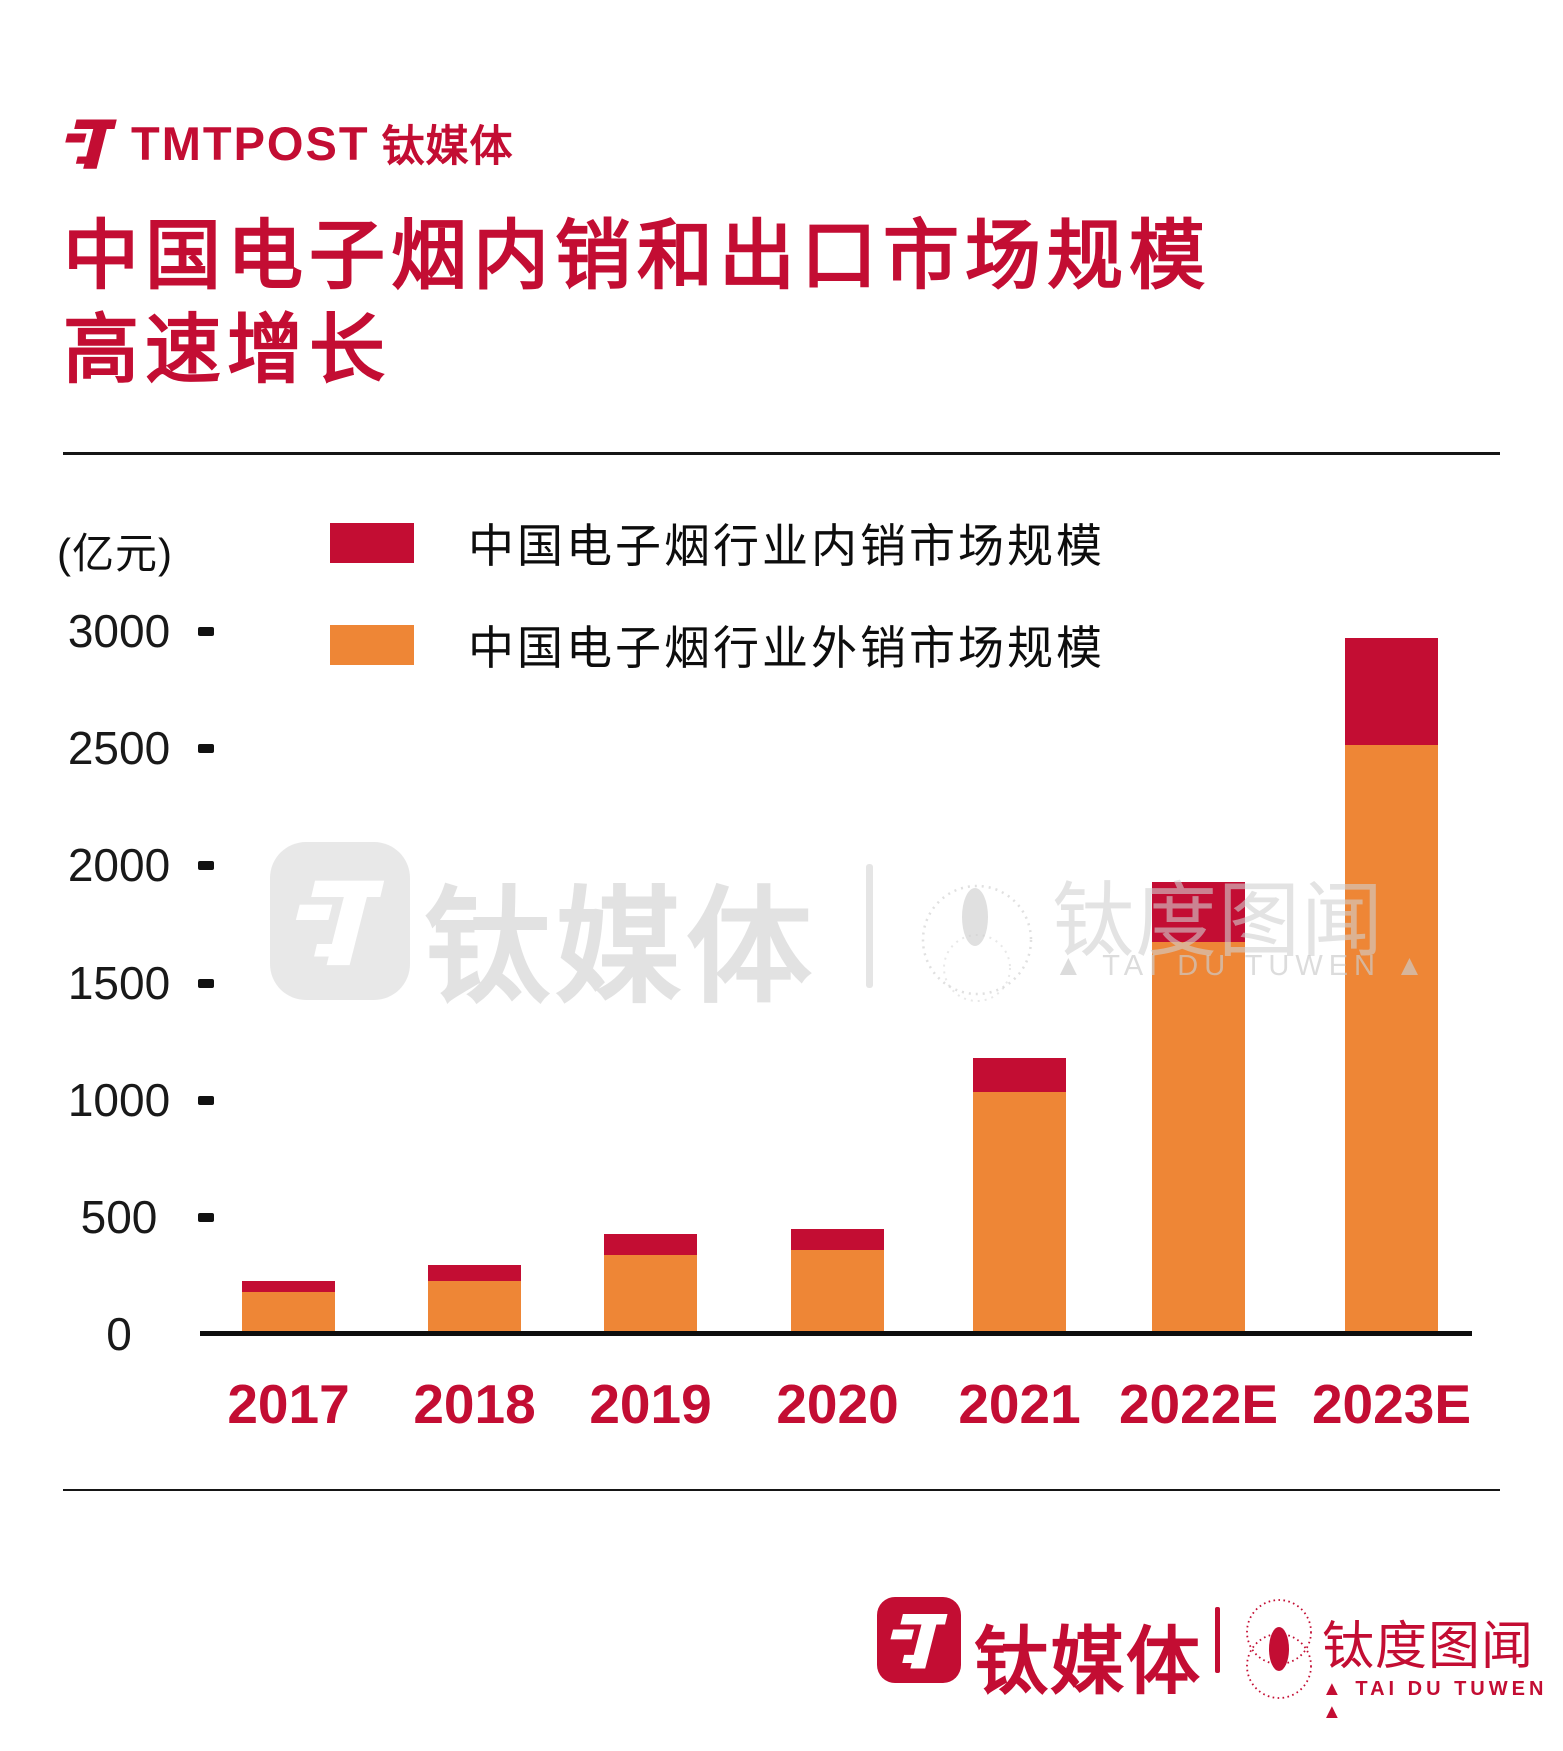 This screenshot has height=1751, width=1563. I want to click on legend-label-export: 中国电子烟行业外销市场规模, so click(786, 648).